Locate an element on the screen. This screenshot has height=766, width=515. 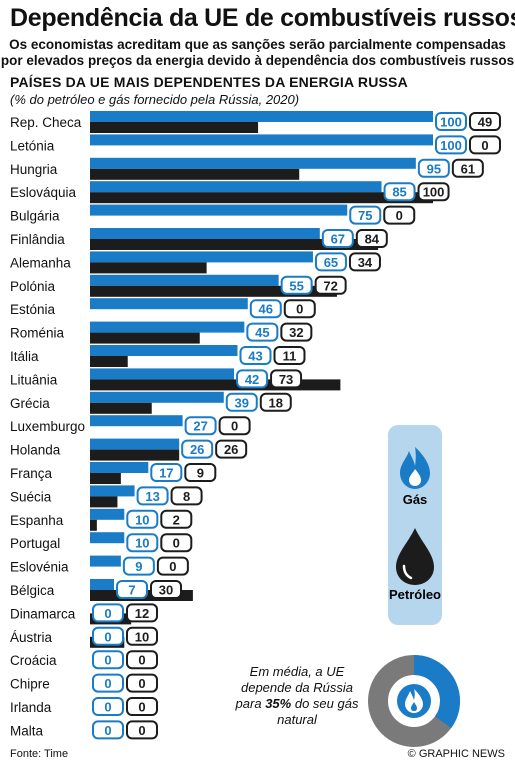
gas-value-label-eslovaquia: 85 is located at coordinates (399, 192).